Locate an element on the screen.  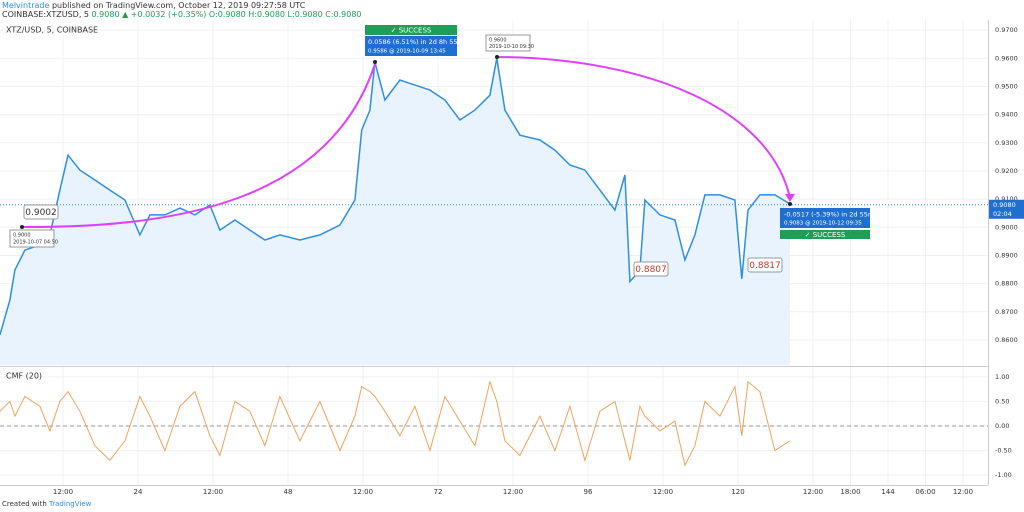
y-tick-label: 0.8600 is located at coordinates (1006, 340).